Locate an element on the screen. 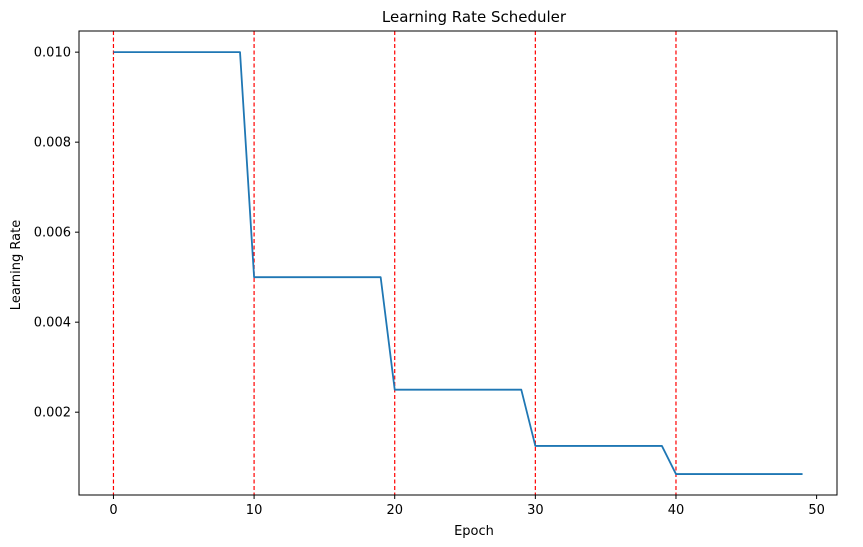  x-tick-label-30: 30 is located at coordinates (535, 510).